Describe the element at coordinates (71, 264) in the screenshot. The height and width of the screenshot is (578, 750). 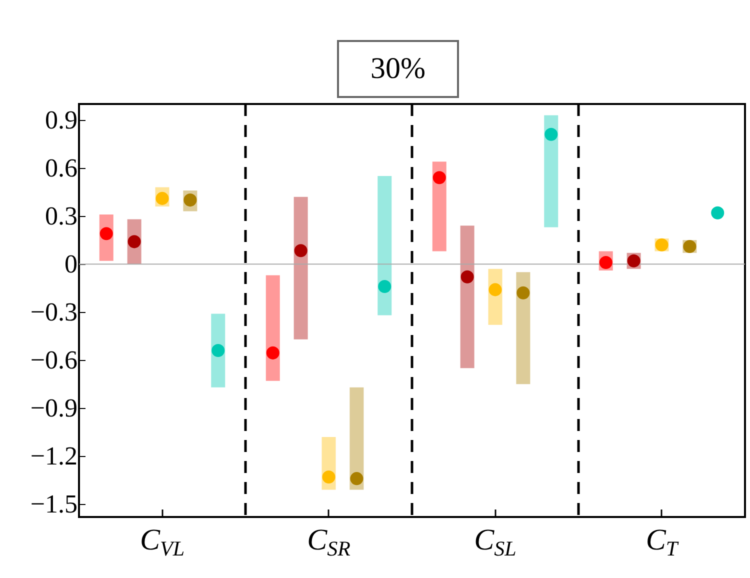
I see `y-tick-label: 0` at that location.